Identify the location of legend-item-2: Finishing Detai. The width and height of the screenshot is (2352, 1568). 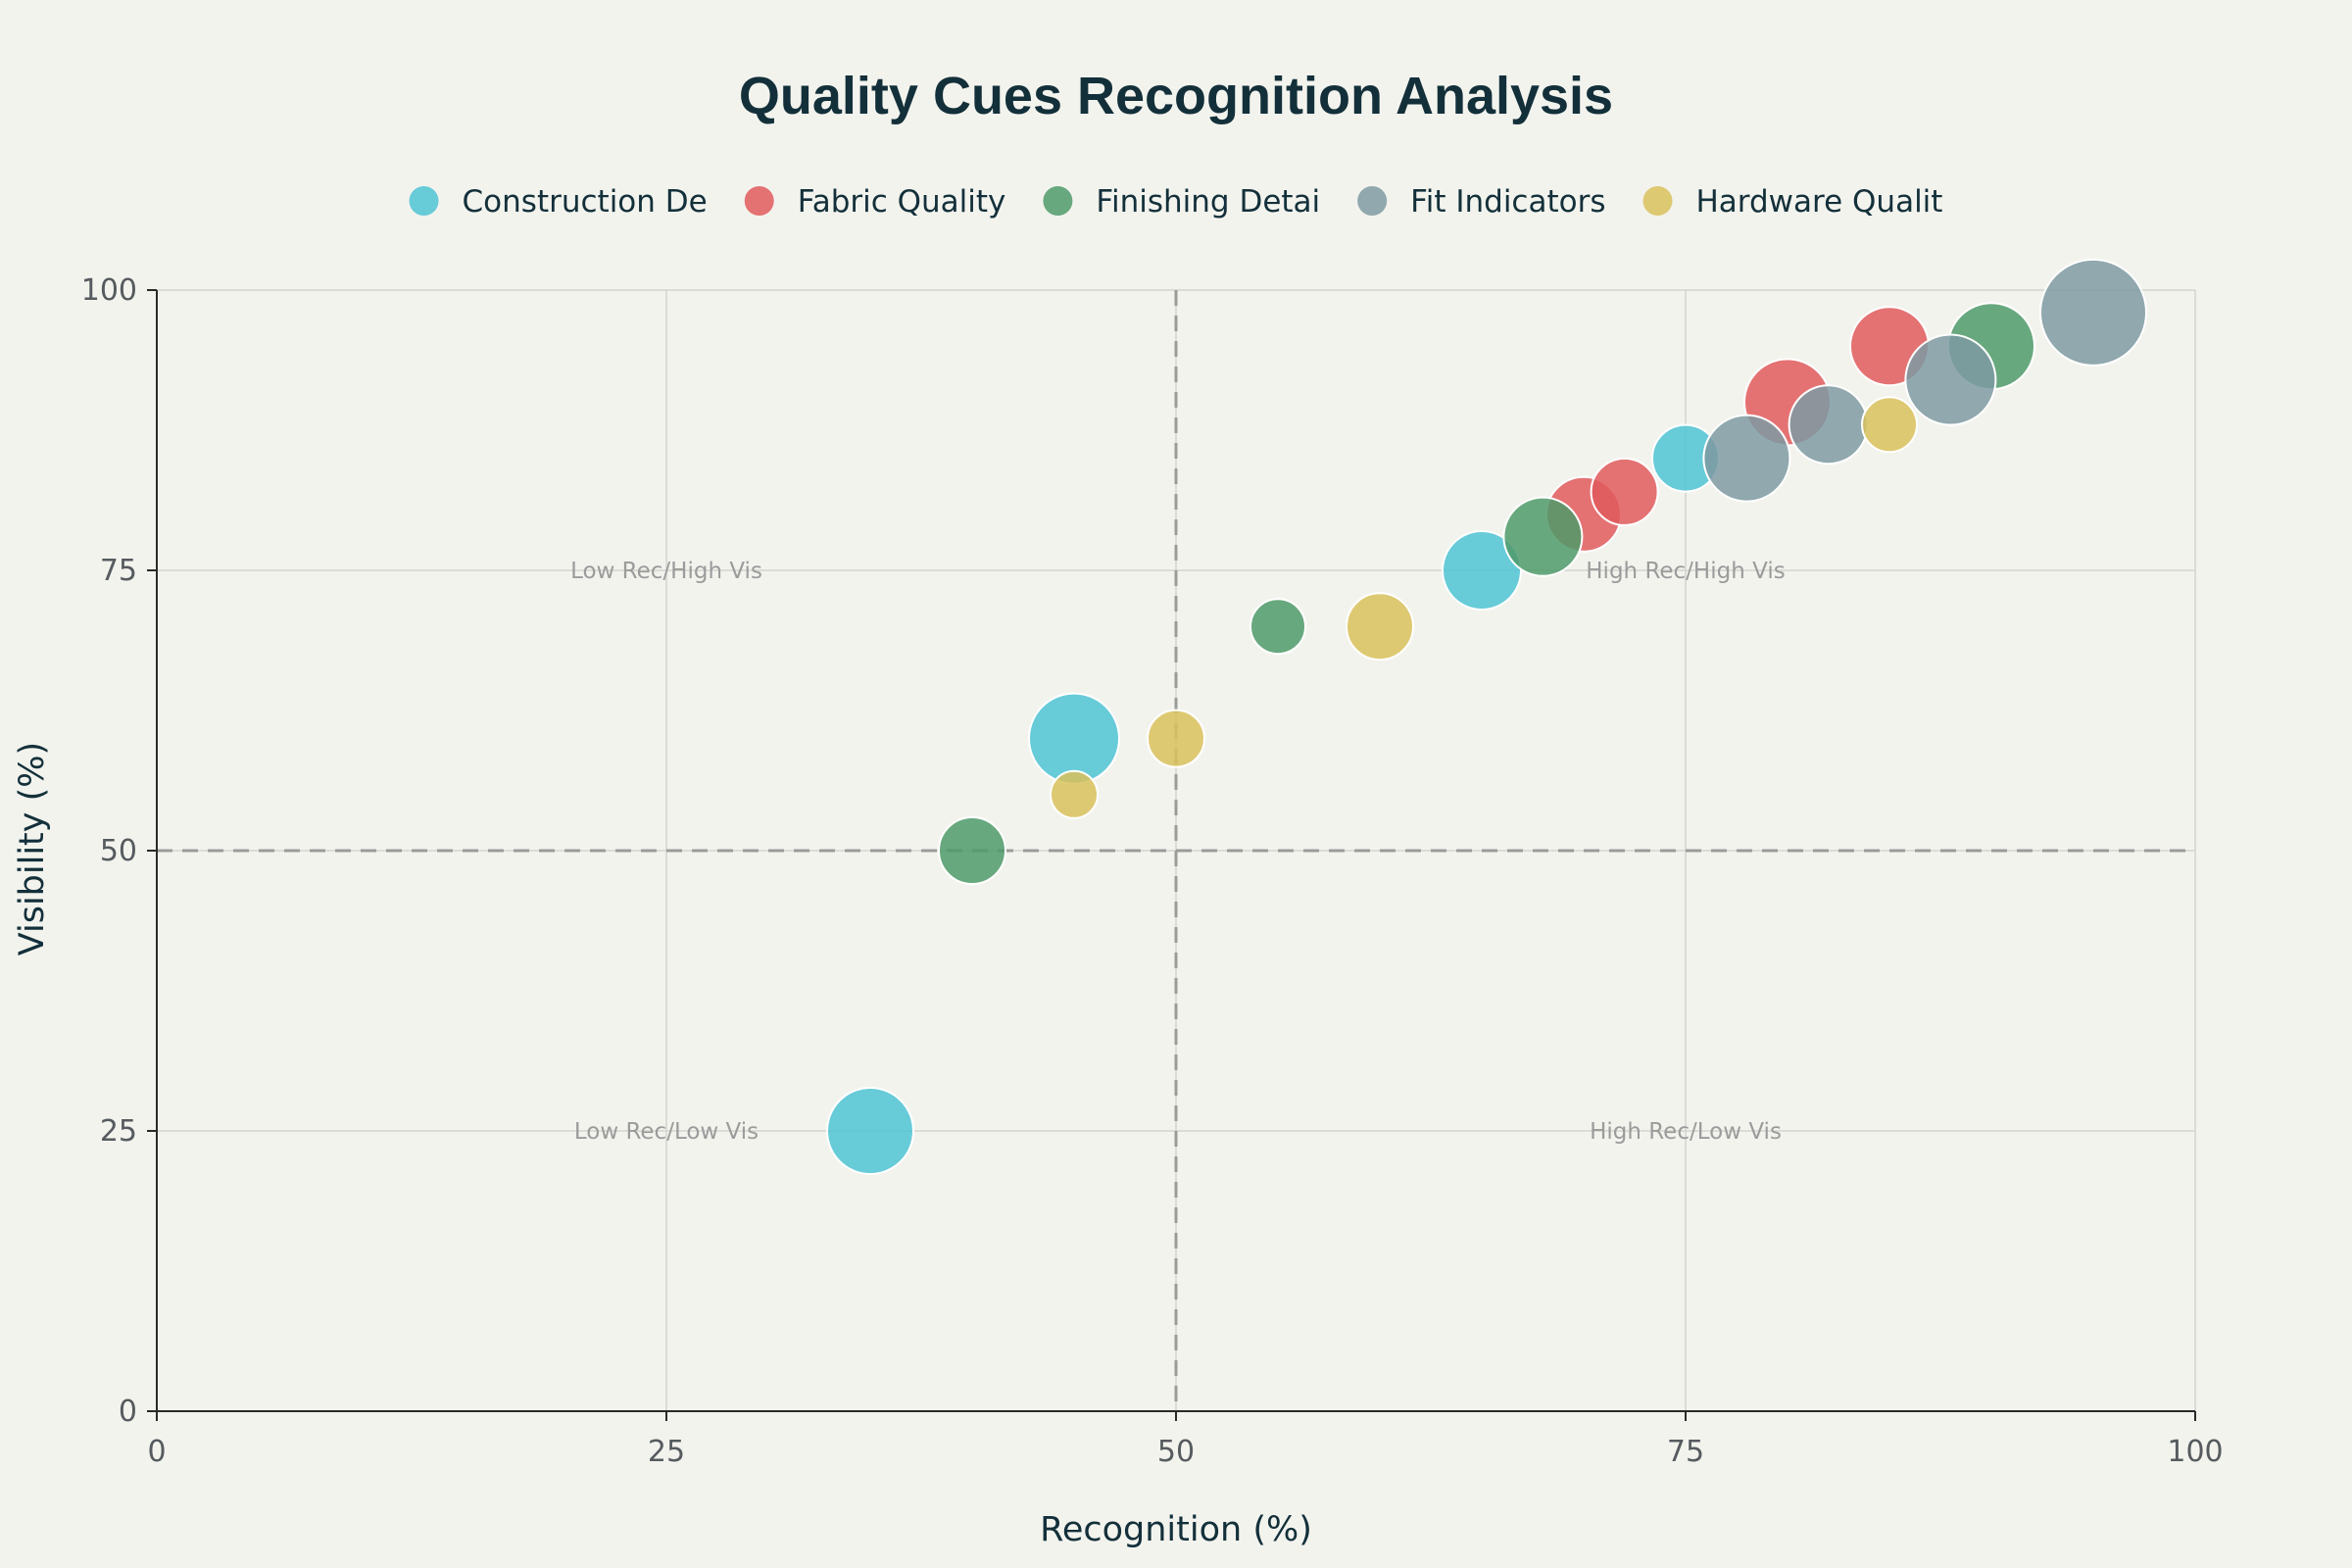
(1181, 202).